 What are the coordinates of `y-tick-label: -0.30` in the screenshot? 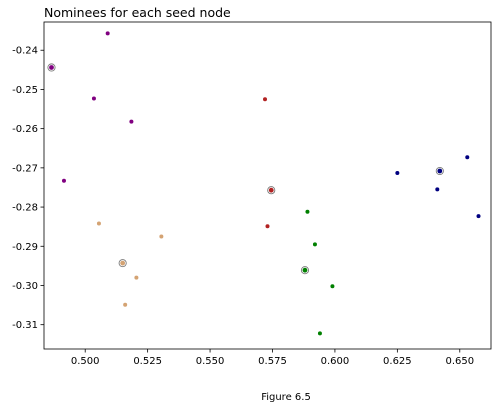 It's located at (25, 286).